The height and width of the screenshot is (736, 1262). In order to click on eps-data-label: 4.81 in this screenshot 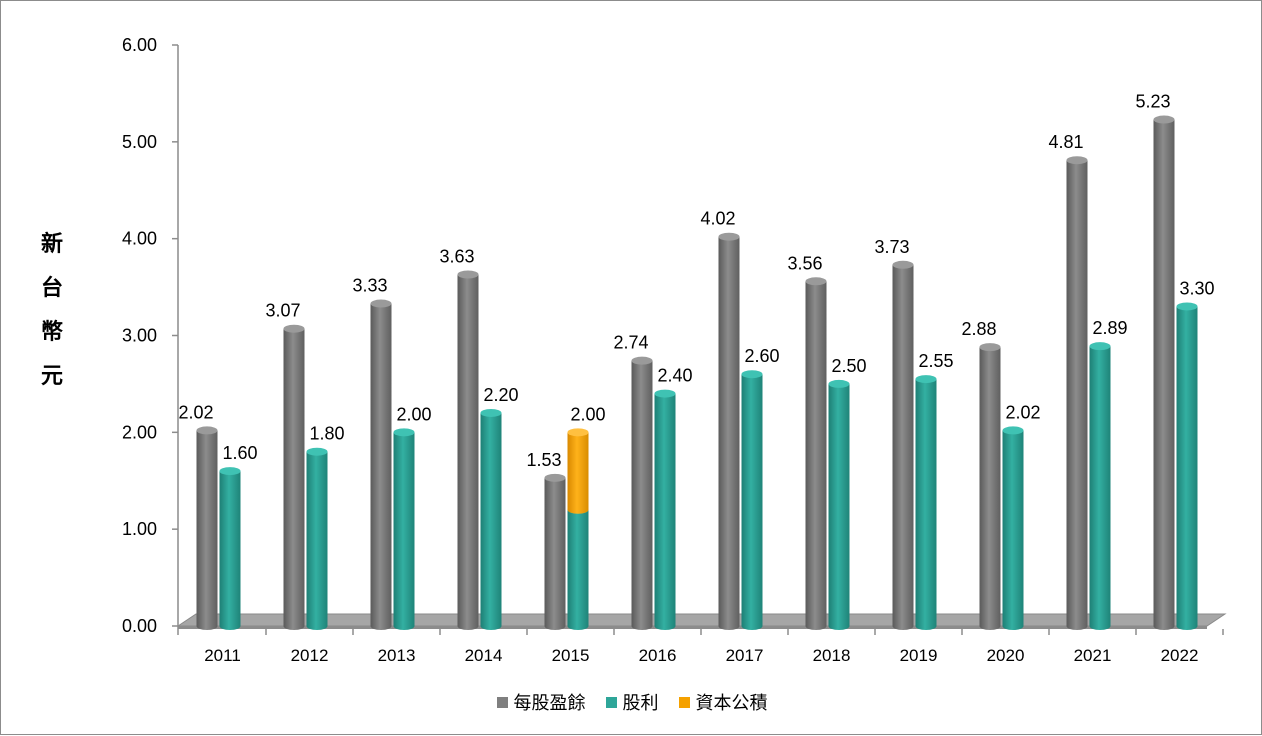, I will do `click(1065, 142)`.